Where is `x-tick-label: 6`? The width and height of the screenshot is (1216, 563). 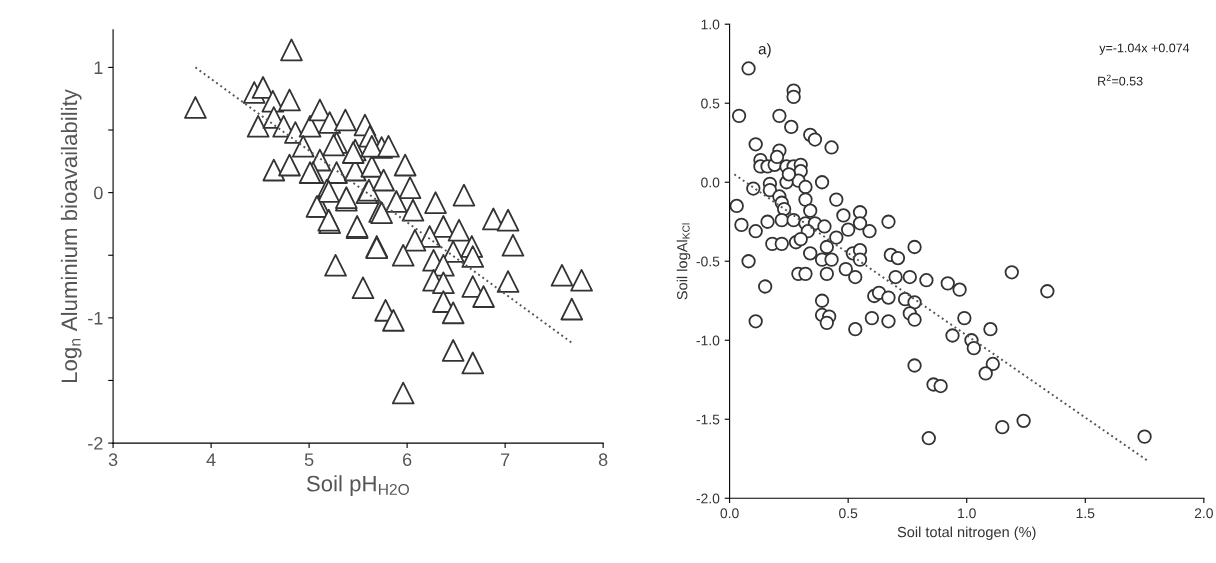 x-tick-label: 6 is located at coordinates (407, 460).